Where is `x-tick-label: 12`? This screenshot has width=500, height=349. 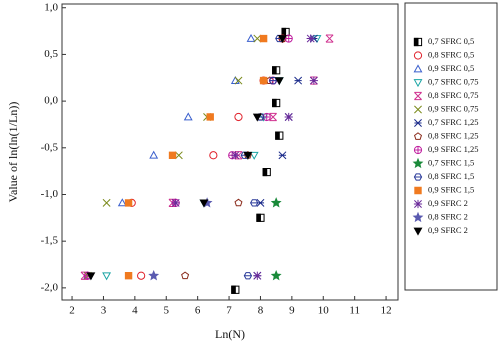
x-tick-label: 12 is located at coordinates (386, 311).